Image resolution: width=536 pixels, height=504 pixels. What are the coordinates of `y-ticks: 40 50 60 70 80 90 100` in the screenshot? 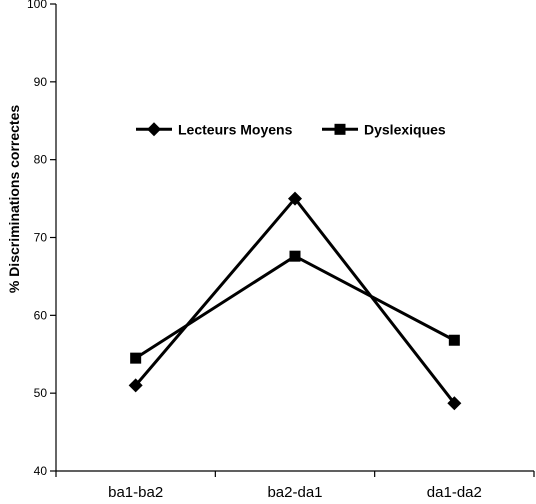 It's located at (41, 239).